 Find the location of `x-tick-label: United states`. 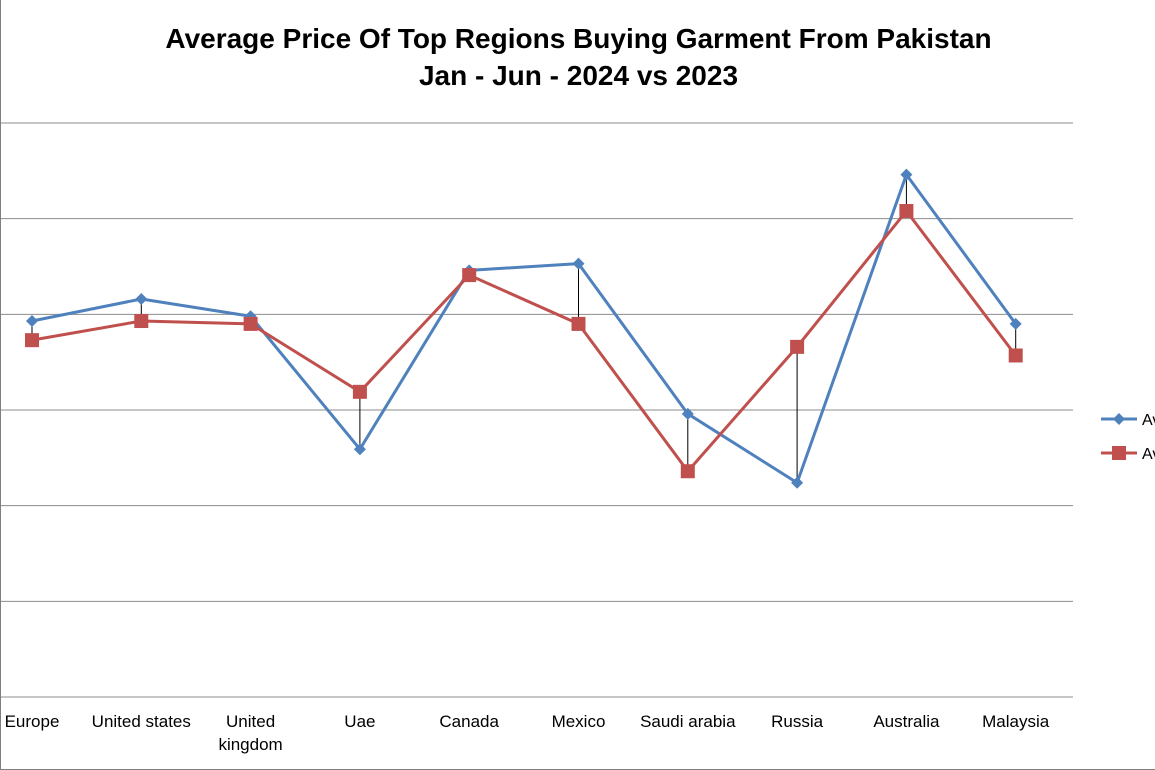

x-tick-label: United states is located at coordinates (141, 721).